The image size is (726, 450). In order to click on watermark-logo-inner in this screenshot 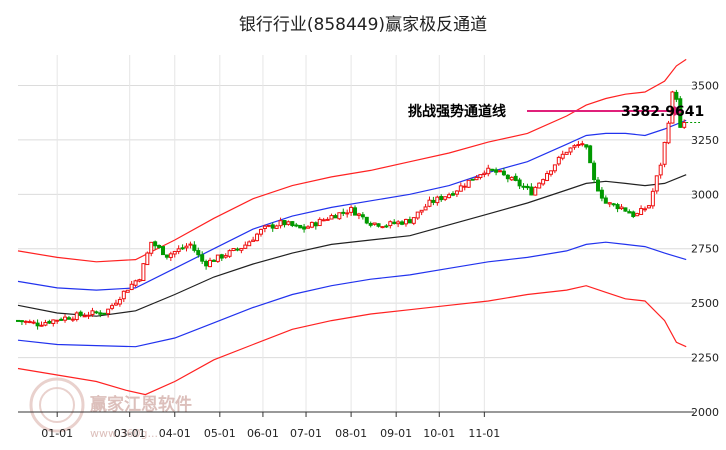, I will do `click(57, 405)`.